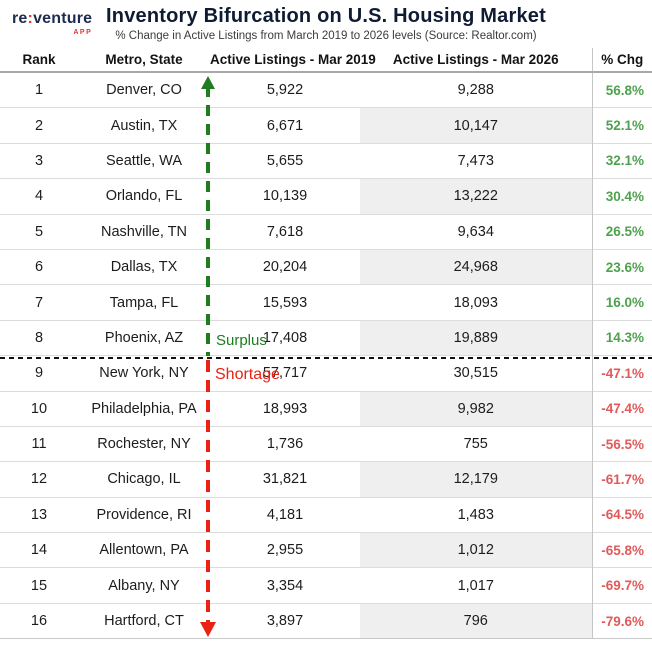 The image size is (652, 647). What do you see at coordinates (63, 18) in the screenshot?
I see `logo-venture: venture` at bounding box center [63, 18].